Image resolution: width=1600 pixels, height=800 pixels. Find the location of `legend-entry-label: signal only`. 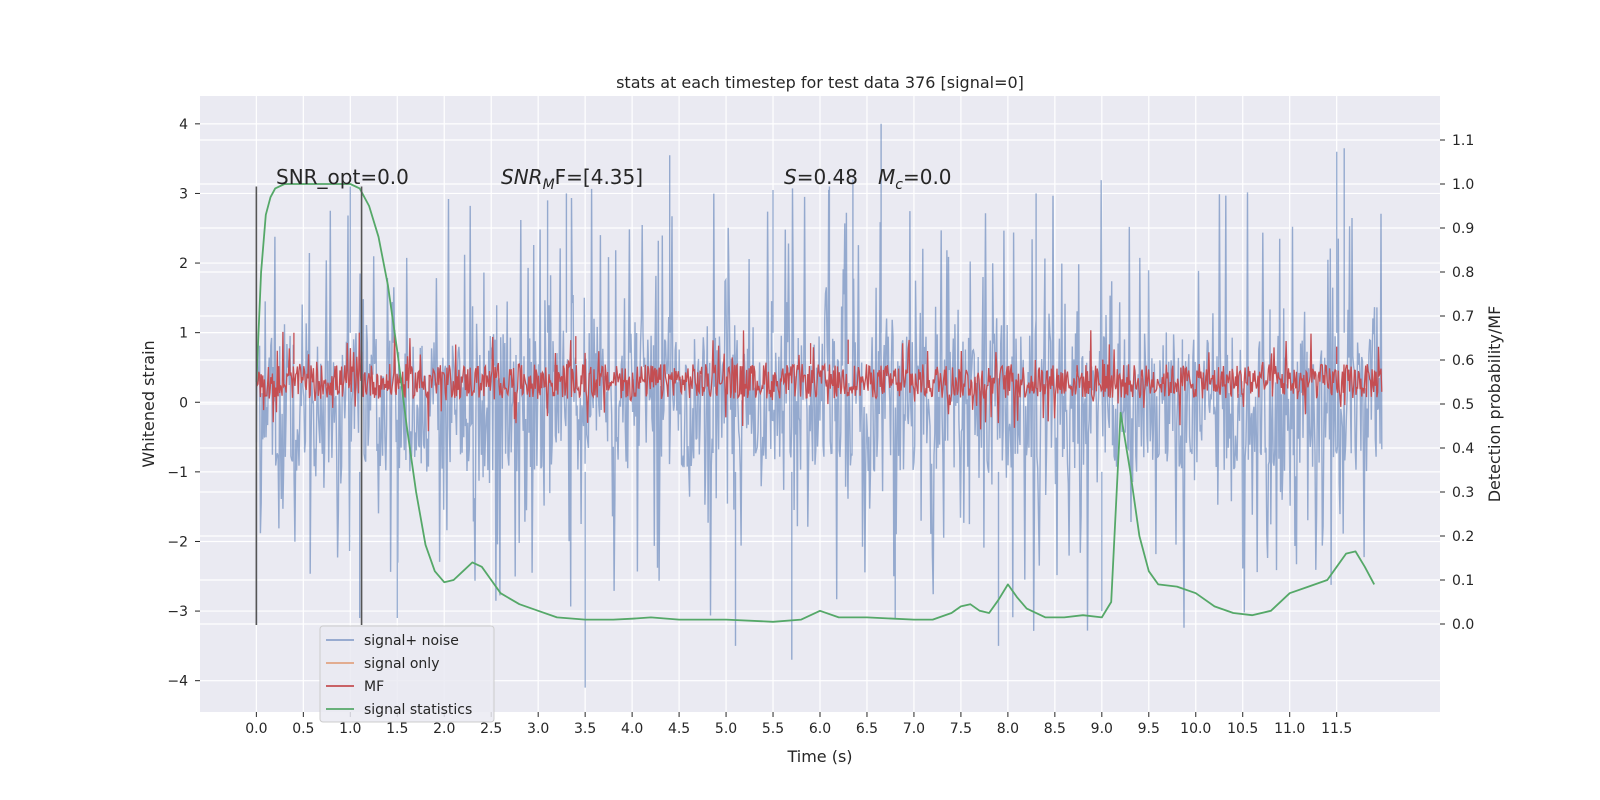

legend-entry-label: signal only is located at coordinates (401, 664).